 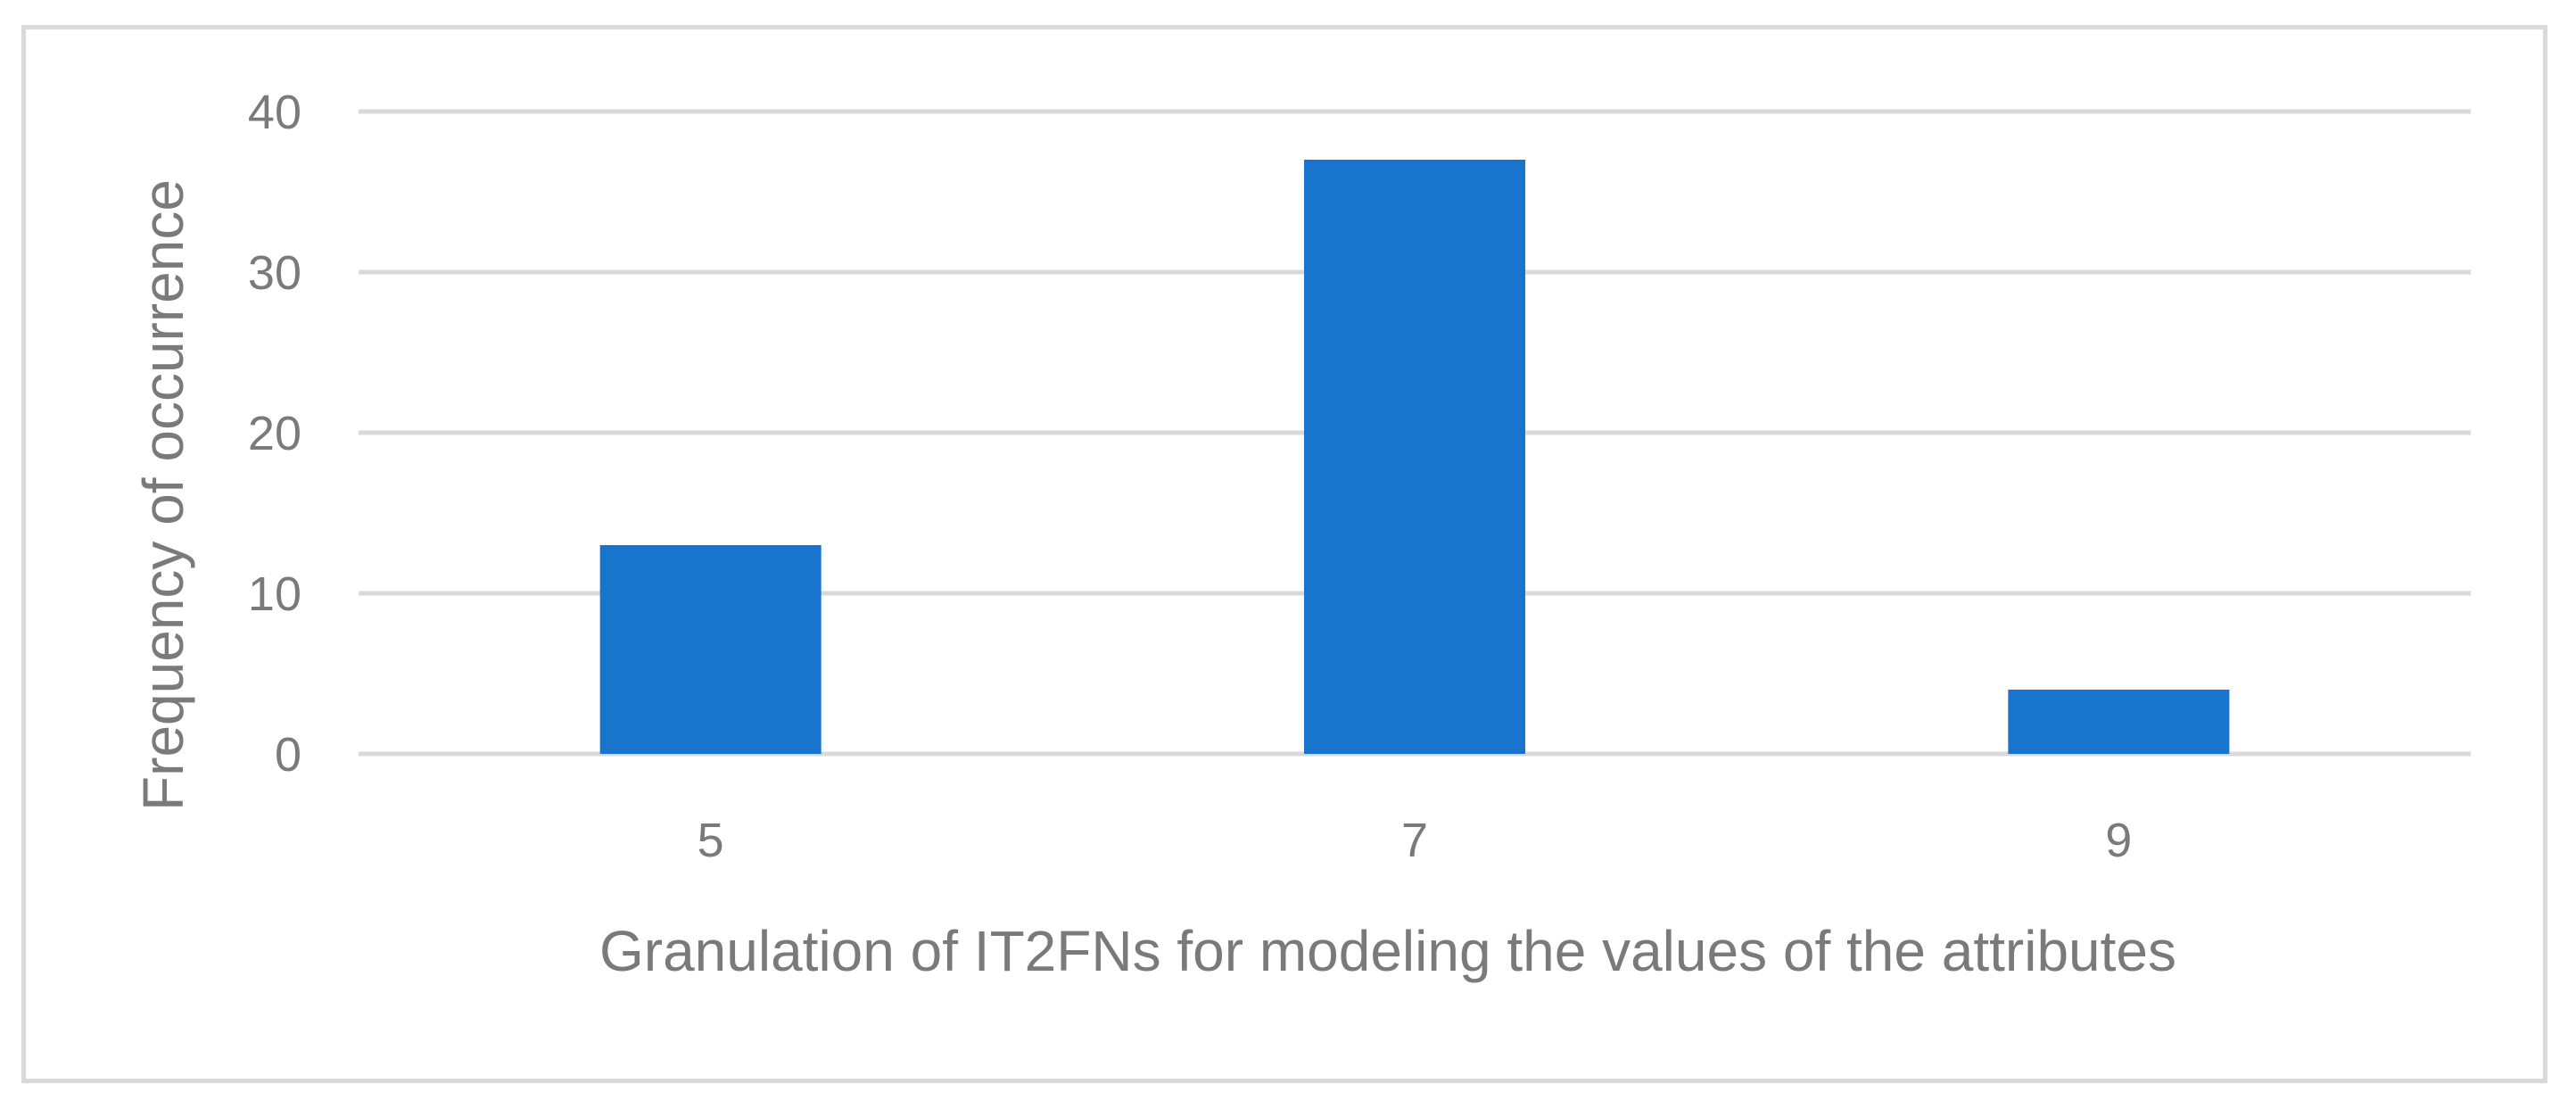 I want to click on y-tick-label: 0, so click(x=288, y=755).